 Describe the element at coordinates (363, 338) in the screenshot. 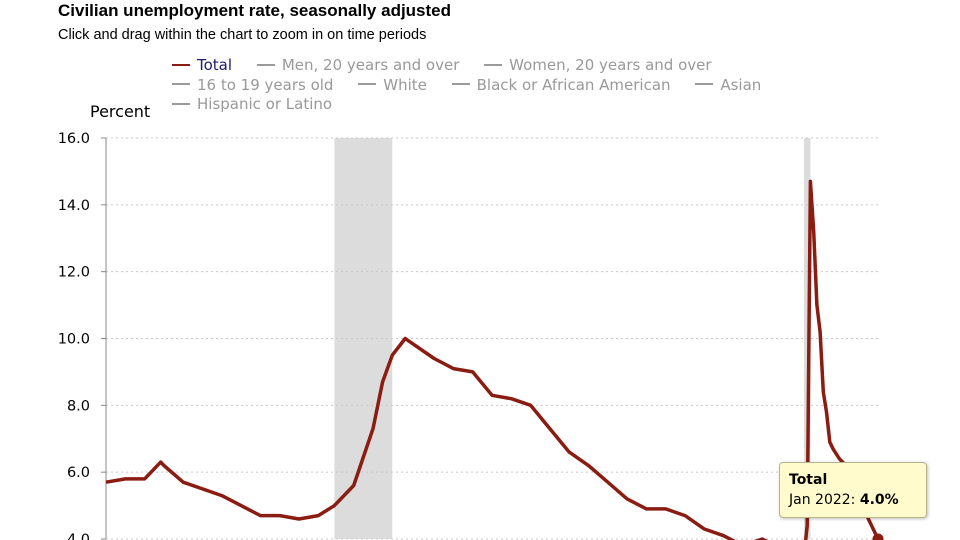

I see `recession-band` at that location.